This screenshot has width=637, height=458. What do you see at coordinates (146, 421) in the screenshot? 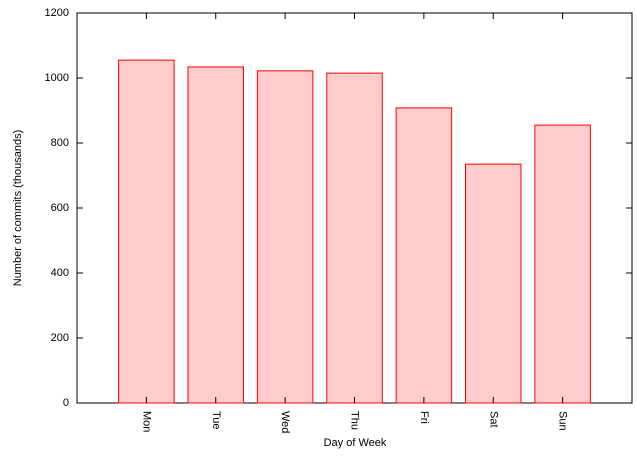
I see `x-tick-label: Mon` at bounding box center [146, 421].